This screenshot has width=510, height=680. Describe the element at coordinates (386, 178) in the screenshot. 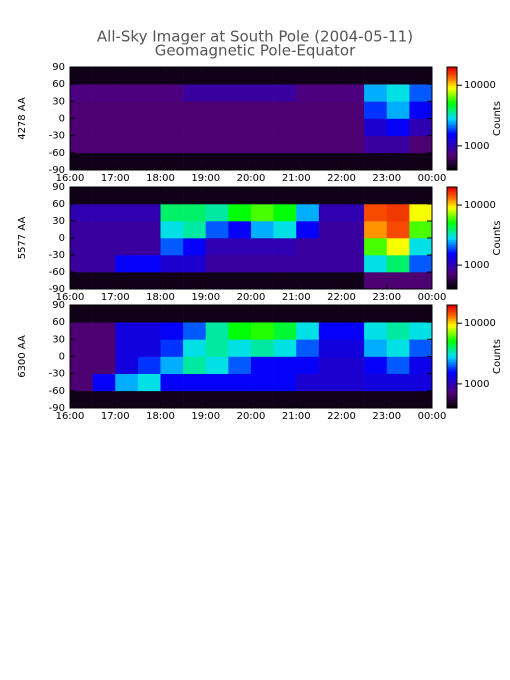

I see `x-tick-label: 23:00` at that location.